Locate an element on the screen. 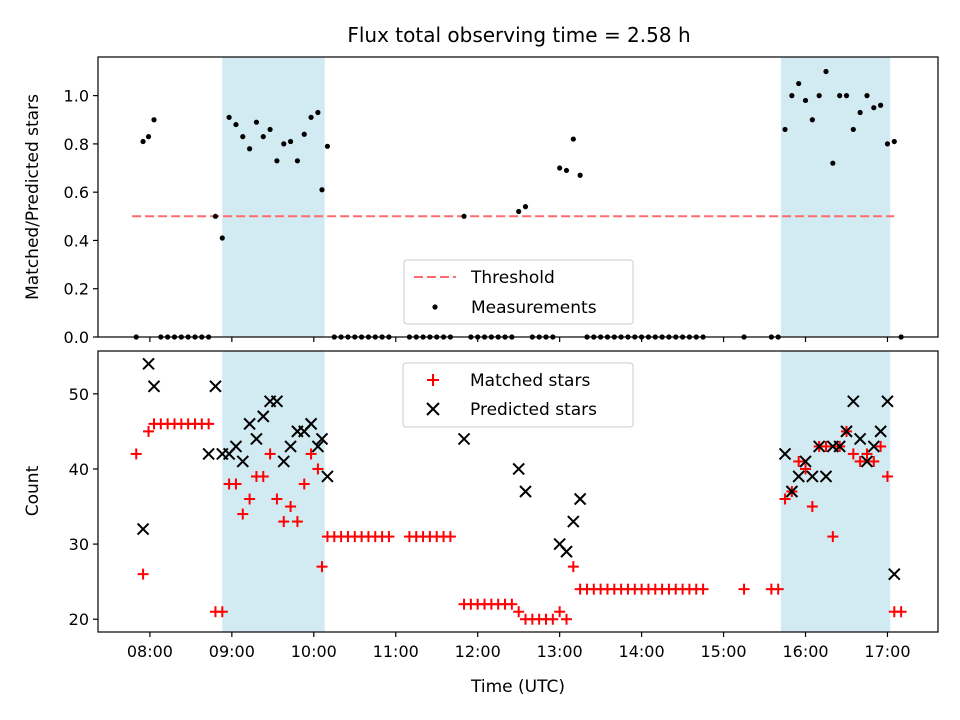 The height and width of the screenshot is (720, 960). x-axis-label: Time (UTC) is located at coordinates (517, 687).